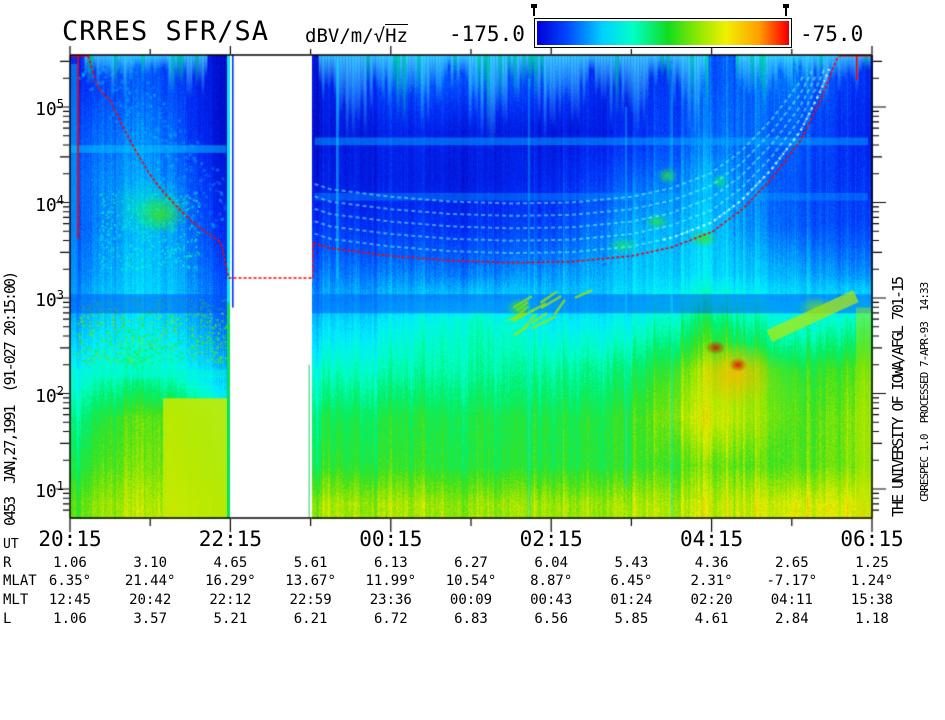  Describe the element at coordinates (471, 619) in the screenshot. I see `table-cell: 6.83` at that location.